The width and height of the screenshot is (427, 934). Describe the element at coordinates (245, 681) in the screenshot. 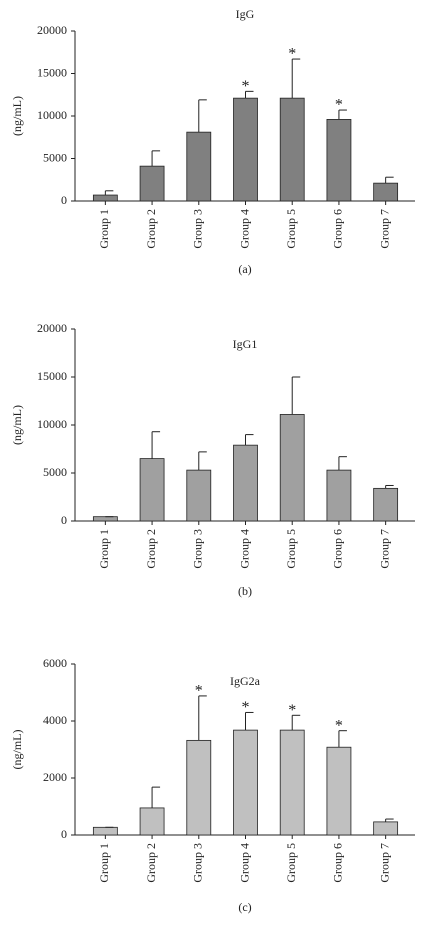

I see `chart-title: IgG2a` at that location.